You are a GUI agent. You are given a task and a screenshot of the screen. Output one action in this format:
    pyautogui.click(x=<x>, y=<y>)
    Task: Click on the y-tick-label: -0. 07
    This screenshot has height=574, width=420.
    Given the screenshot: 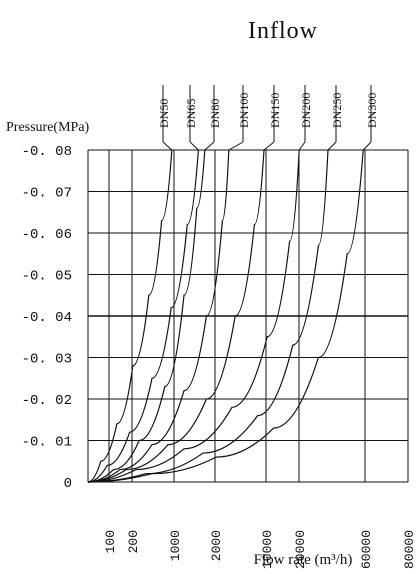 What is the action you would take?
    pyautogui.click(x=47, y=194)
    